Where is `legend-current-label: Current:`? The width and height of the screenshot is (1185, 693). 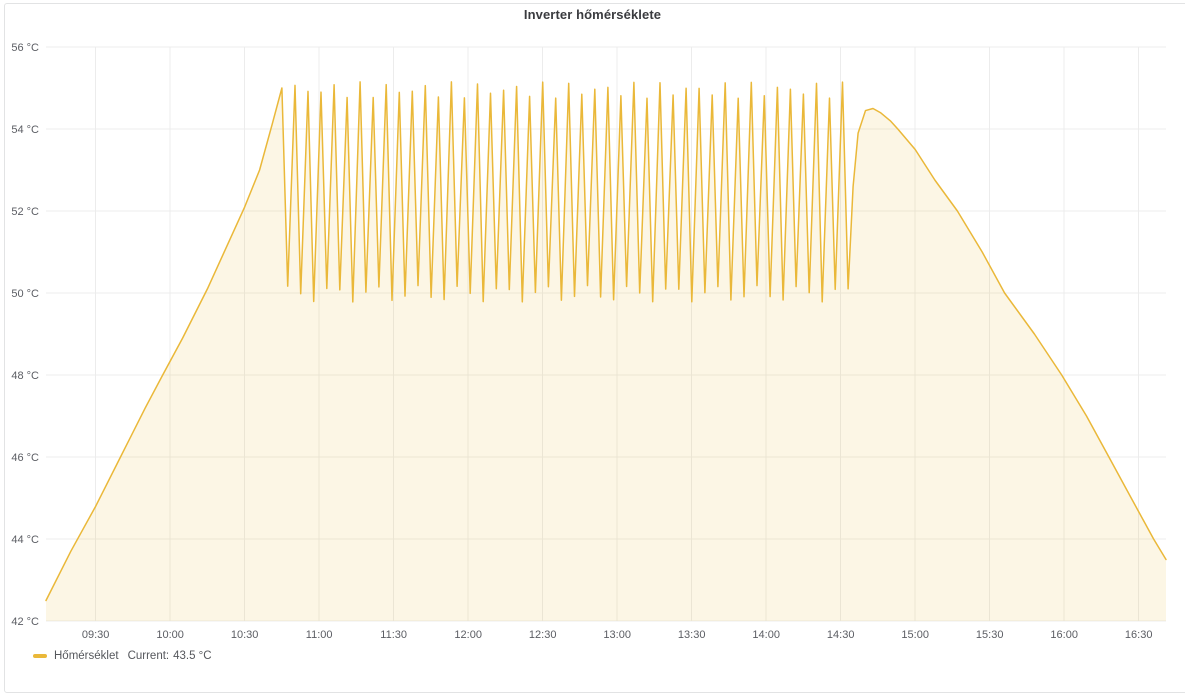
legend-current-label: Current: is located at coordinates (148, 656).